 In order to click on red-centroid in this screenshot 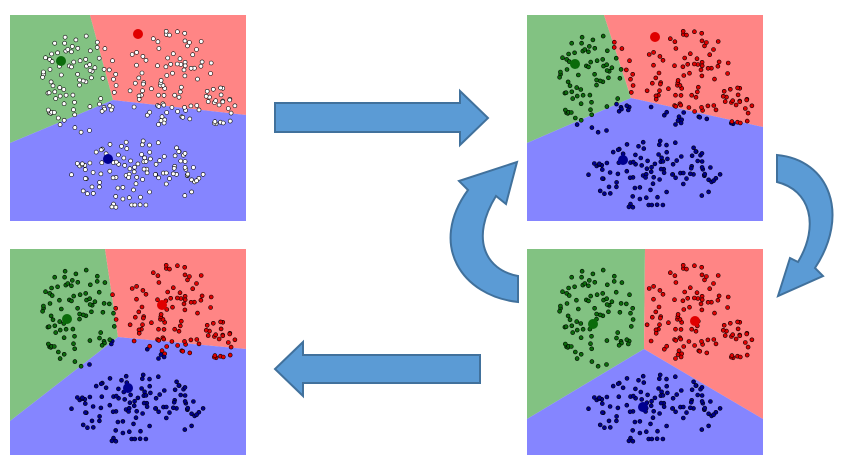, I will do `click(655, 37)`.